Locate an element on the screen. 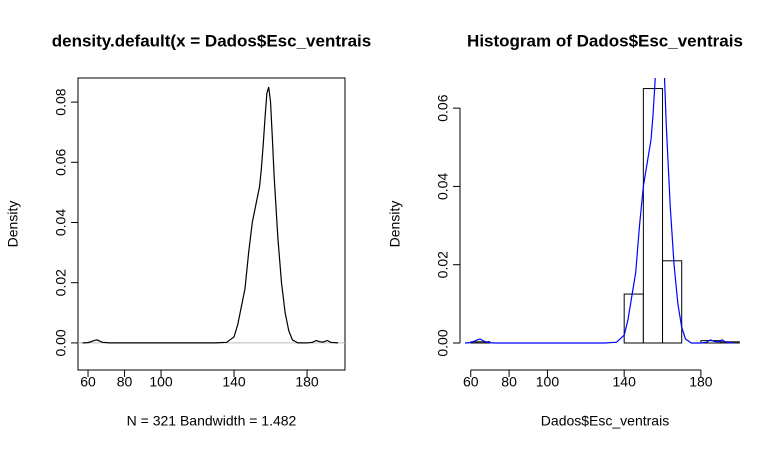  panel-title-group: Histogram of Dados$Esc_ventrais is located at coordinates (605, 40).